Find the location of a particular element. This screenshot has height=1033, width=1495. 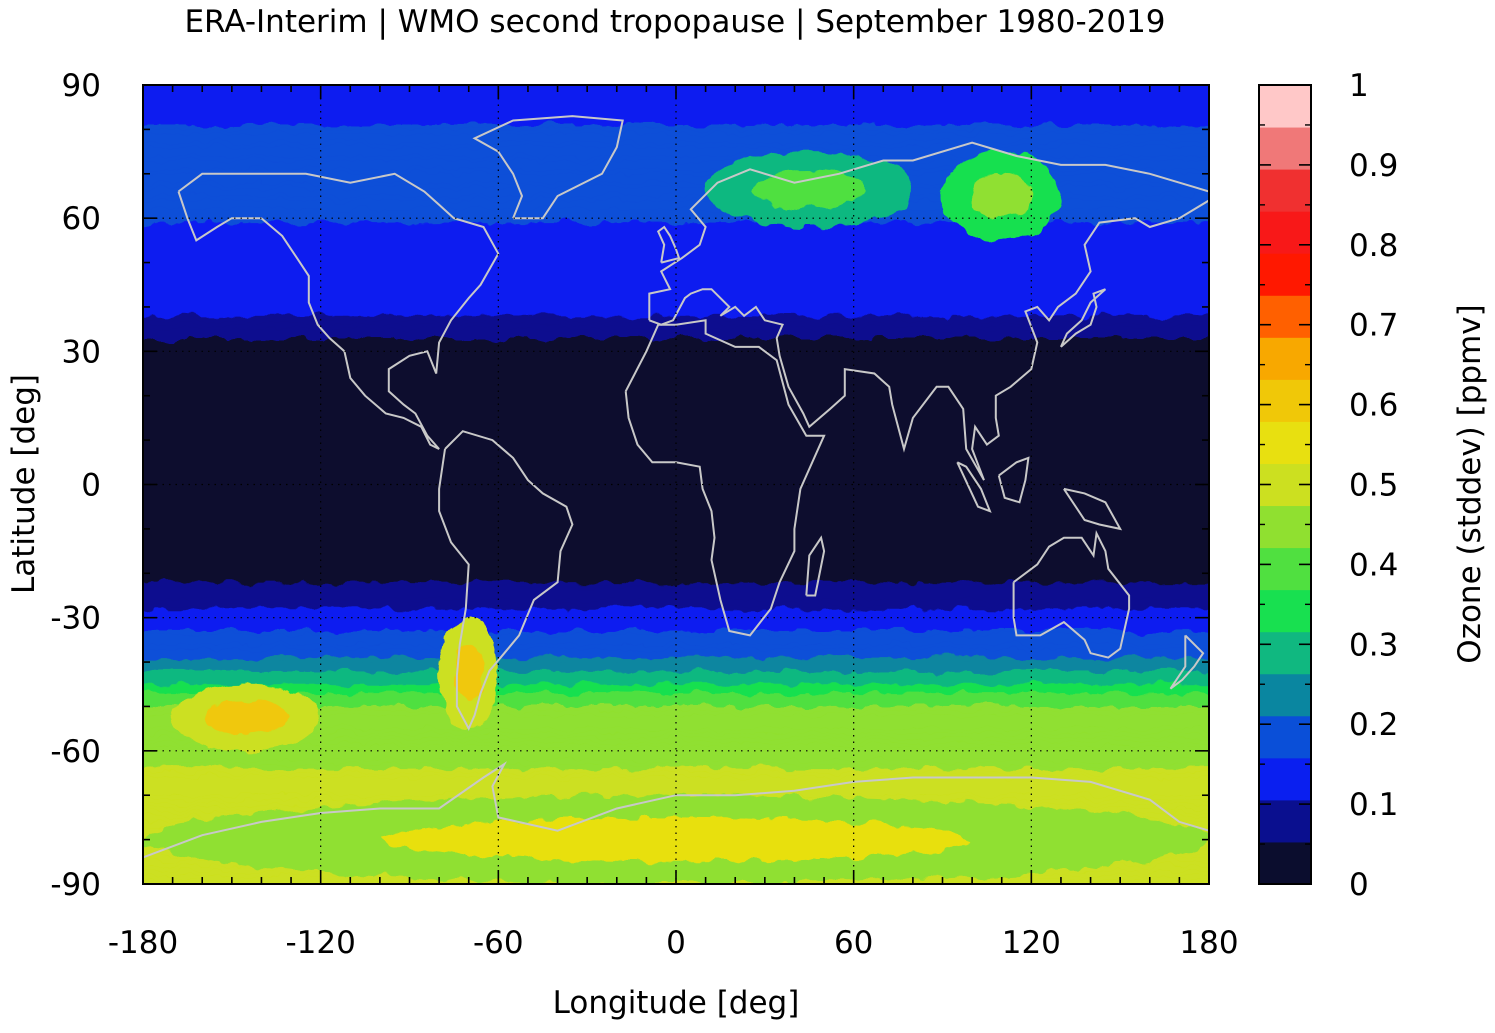

x-tick-label: 120 is located at coordinates (1031, 943).